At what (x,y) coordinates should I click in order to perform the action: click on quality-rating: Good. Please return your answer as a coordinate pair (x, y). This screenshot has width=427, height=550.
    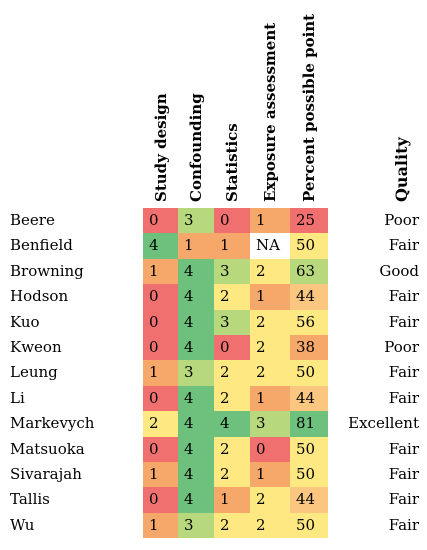
    Looking at the image, I should click on (399, 270).